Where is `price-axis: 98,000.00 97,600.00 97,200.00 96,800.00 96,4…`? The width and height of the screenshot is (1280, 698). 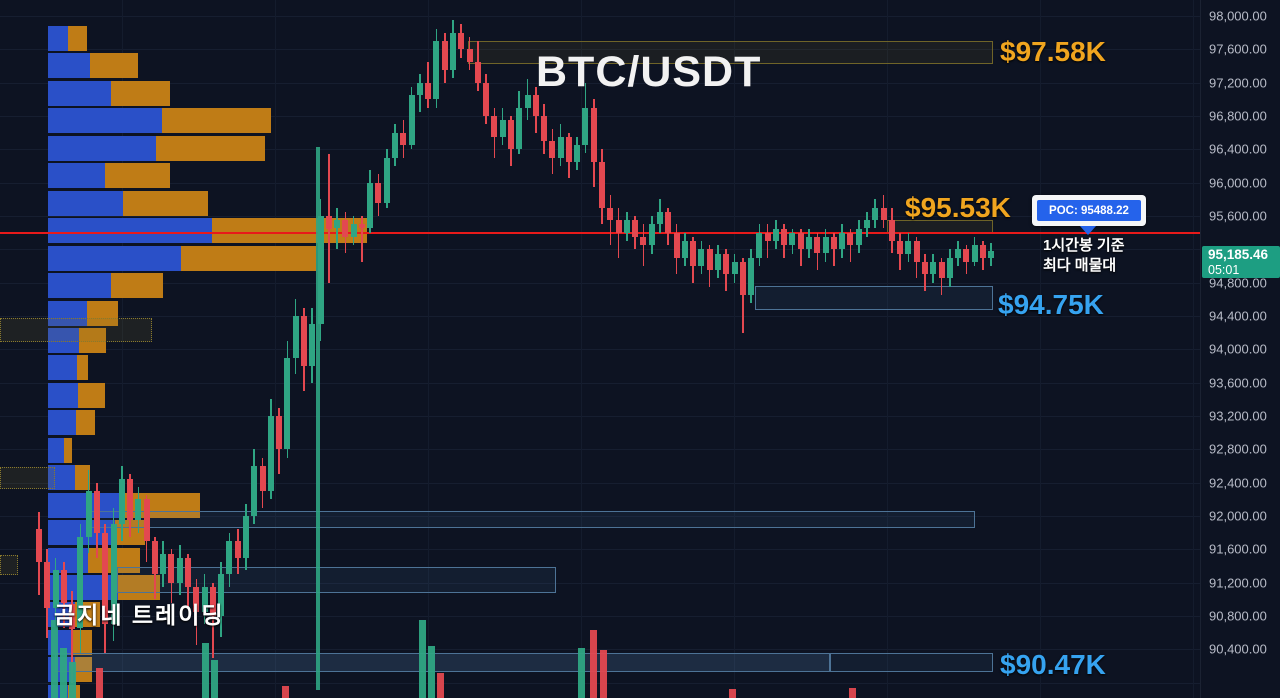
price-axis: 98,000.00 97,600.00 97,200.00 96,800.00 96,4… is located at coordinates (1240, 349).